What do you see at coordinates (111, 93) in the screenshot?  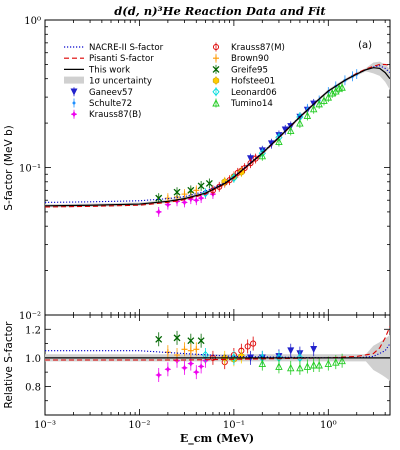 I see `legend-label: Ganeev57` at bounding box center [111, 93].